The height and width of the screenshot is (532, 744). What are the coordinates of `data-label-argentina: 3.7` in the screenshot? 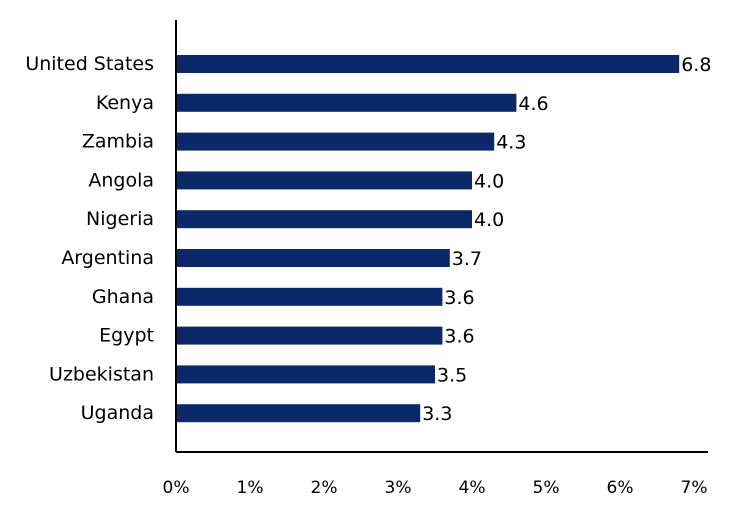 It's located at (467, 259).